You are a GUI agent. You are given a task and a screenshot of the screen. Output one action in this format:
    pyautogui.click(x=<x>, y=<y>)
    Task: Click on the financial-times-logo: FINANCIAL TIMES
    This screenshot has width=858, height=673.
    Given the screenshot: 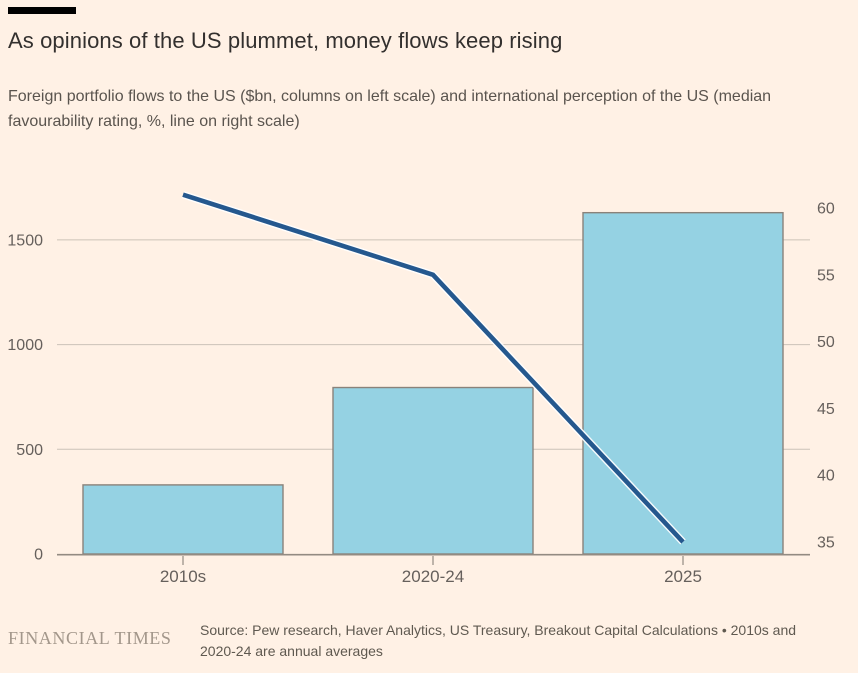 What is the action you would take?
    pyautogui.click(x=90, y=638)
    